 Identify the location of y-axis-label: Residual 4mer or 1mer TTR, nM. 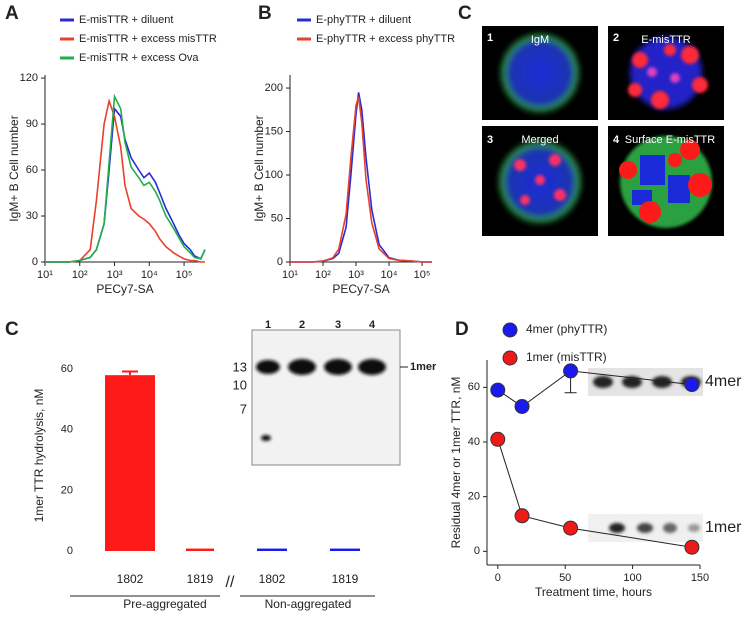
(456, 463).